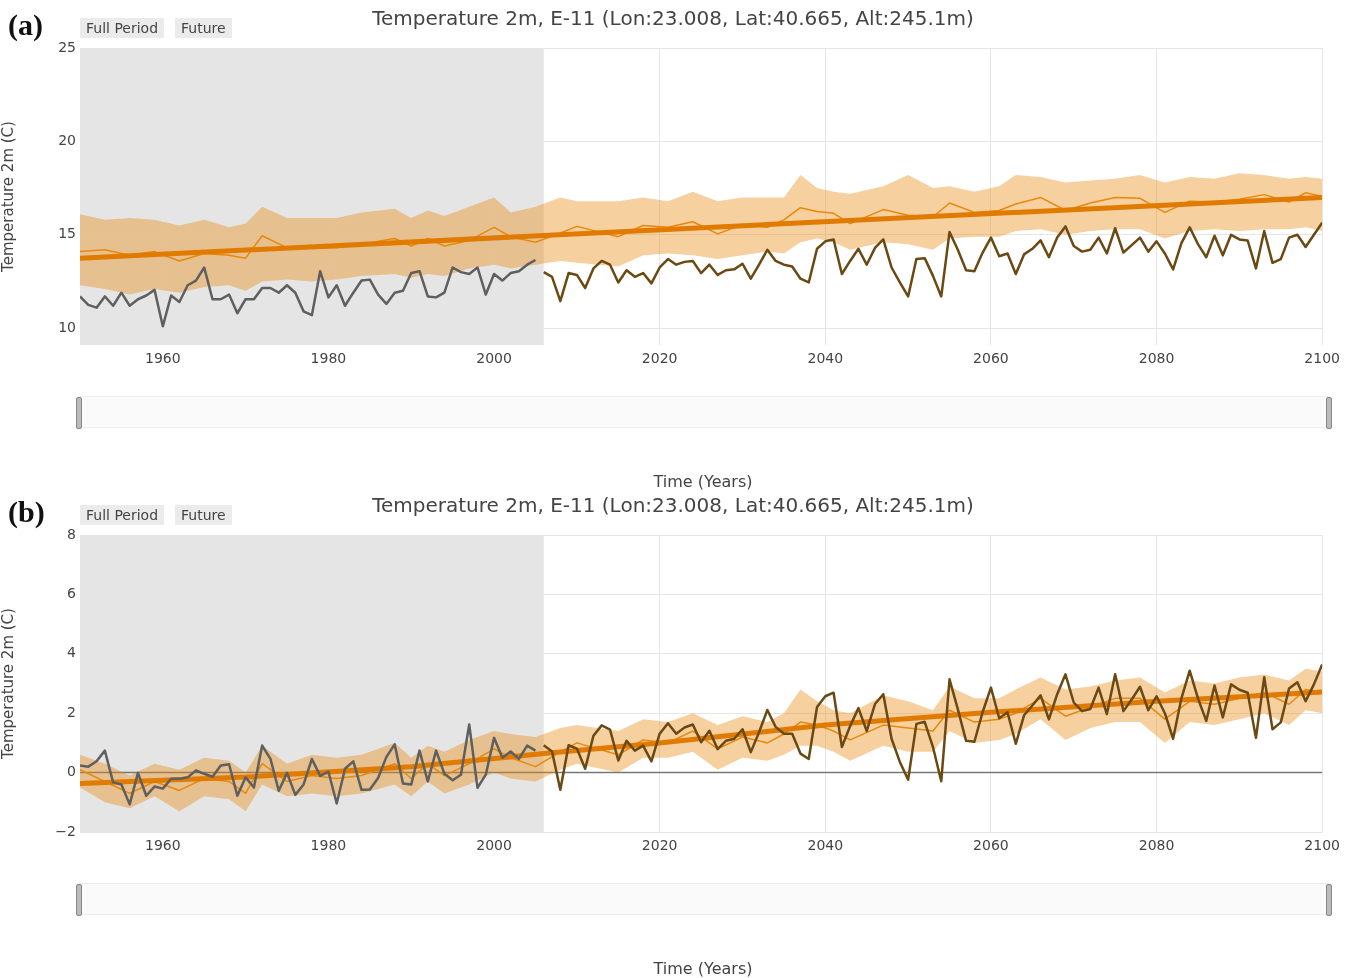  I want to click on y-tick-label: 2, so click(71, 711).